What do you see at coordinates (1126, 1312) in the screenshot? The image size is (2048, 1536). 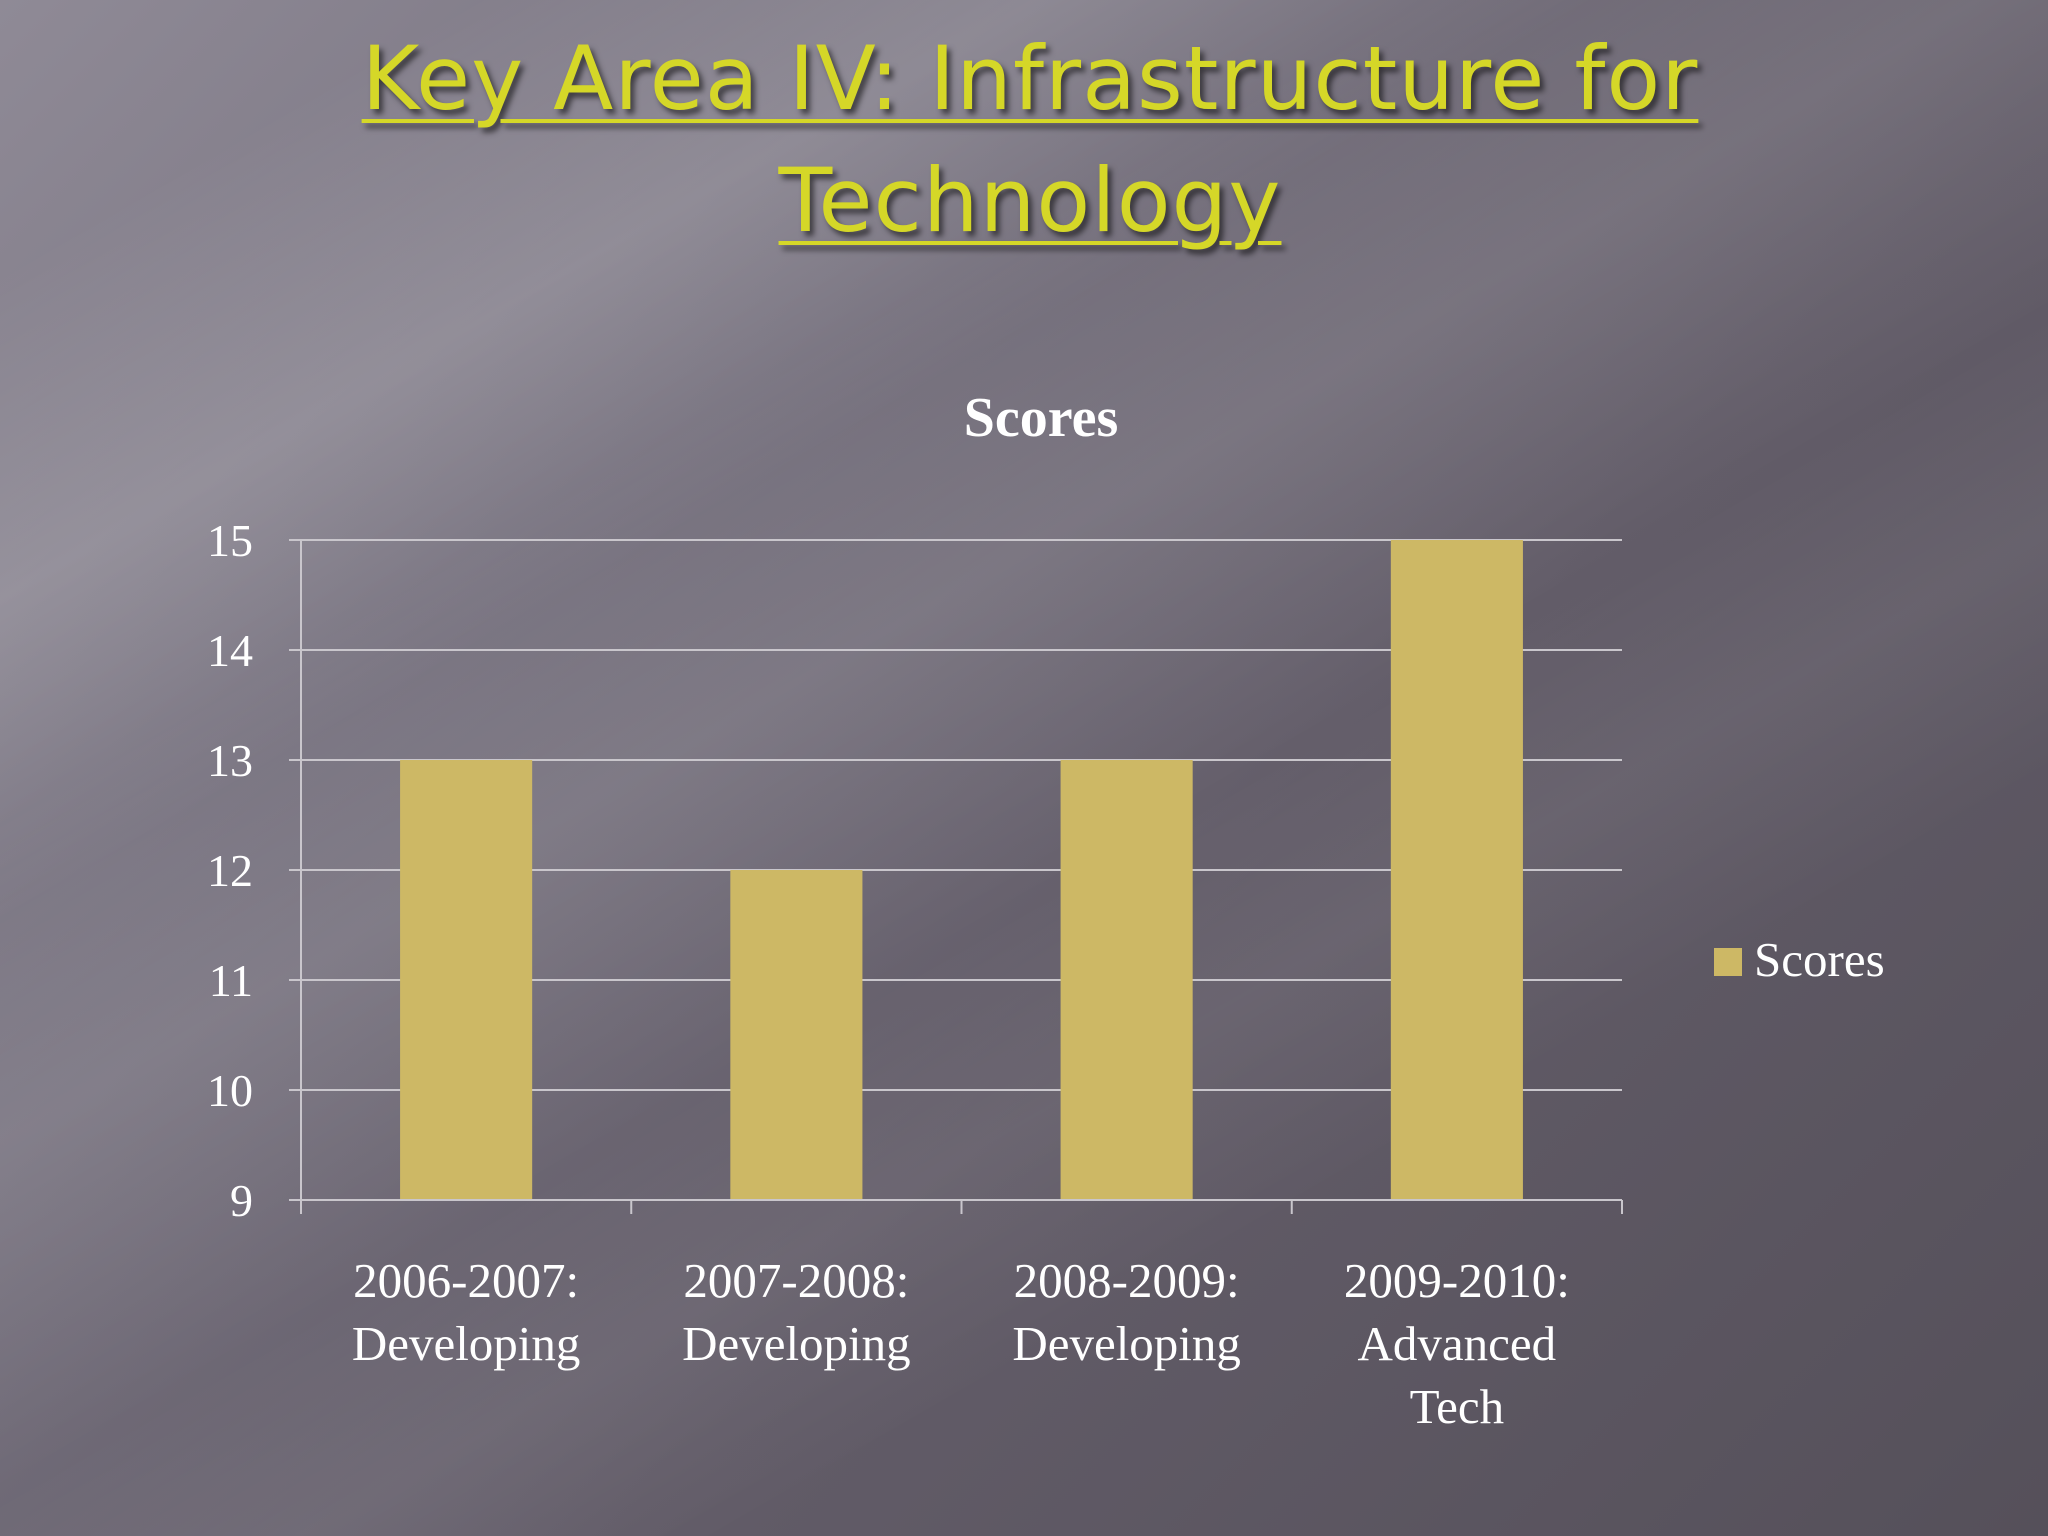 I see `x-category-label: 2008-2009: Developing` at bounding box center [1126, 1312].